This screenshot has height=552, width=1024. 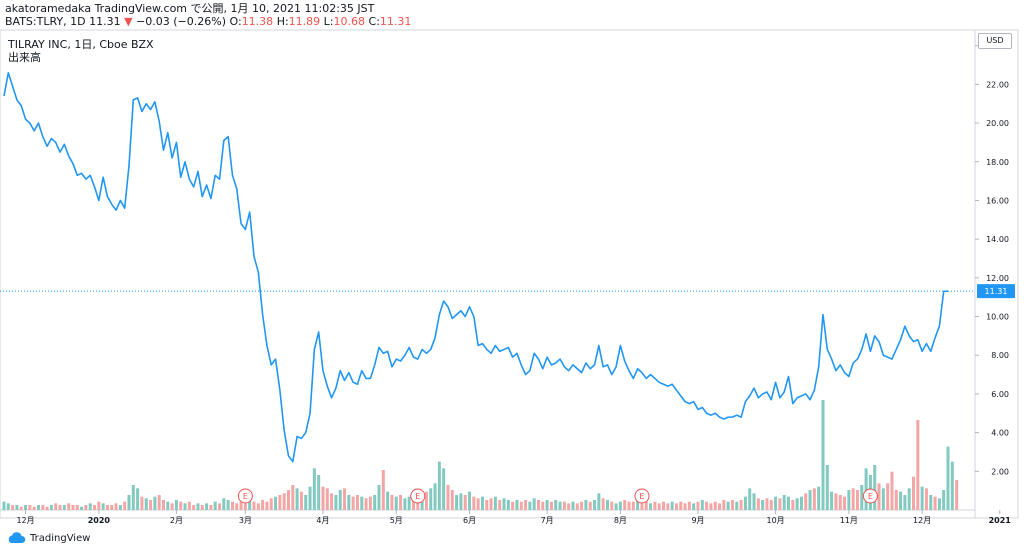 What do you see at coordinates (322, 520) in the screenshot?
I see `x-tick-label: 4月` at bounding box center [322, 520].